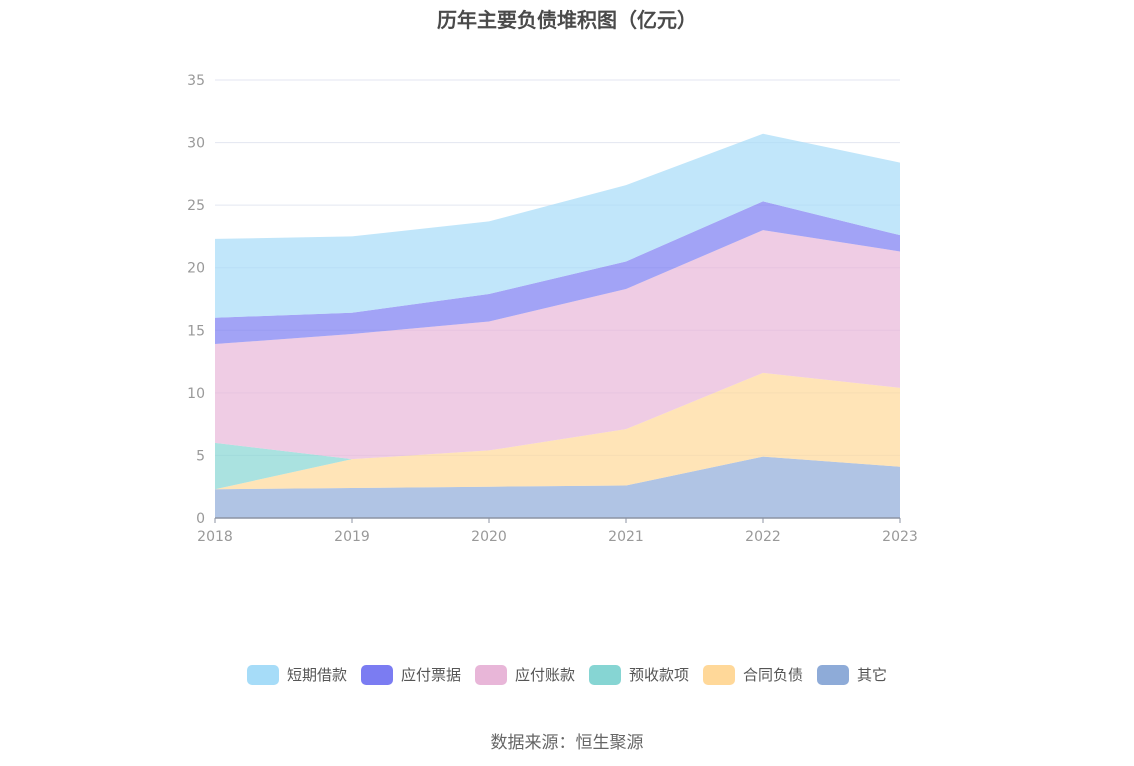 This screenshot has height=766, width=1134. What do you see at coordinates (430, 675) in the screenshot?
I see `legend-label: 应付票据` at bounding box center [430, 675].